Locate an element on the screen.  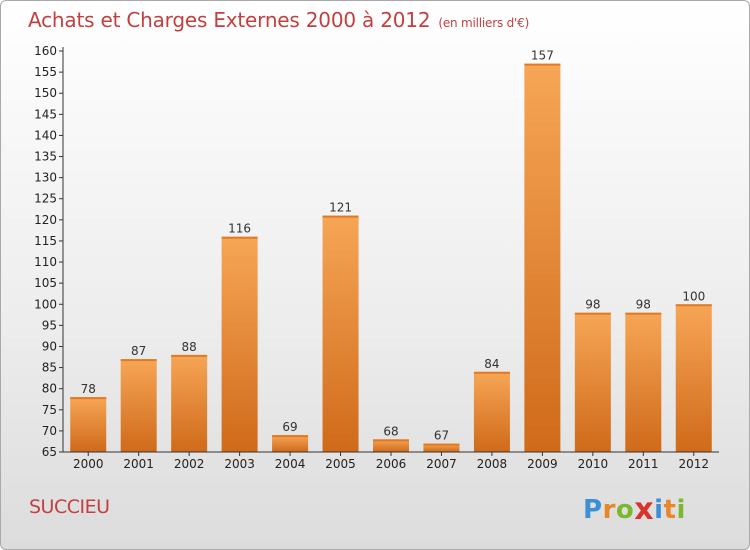
y-tick-label: 135 is located at coordinates (45, 157).